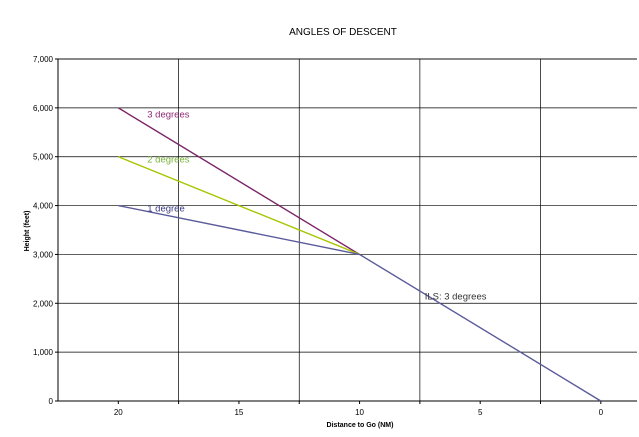  What do you see at coordinates (43, 254) in the screenshot?
I see `y-tick-label: 3,000` at bounding box center [43, 254].